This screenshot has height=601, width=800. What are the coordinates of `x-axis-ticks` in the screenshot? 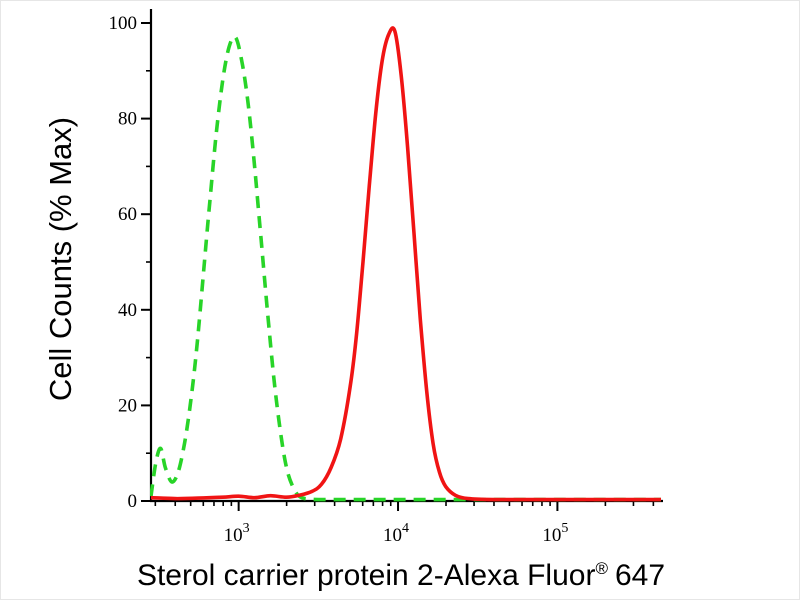 It's located at (404, 506).